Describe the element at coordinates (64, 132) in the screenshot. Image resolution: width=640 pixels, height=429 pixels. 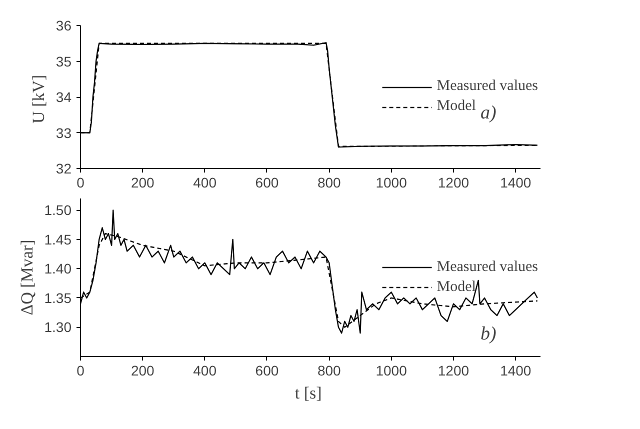
I see `y-tick-label: 33` at that location.